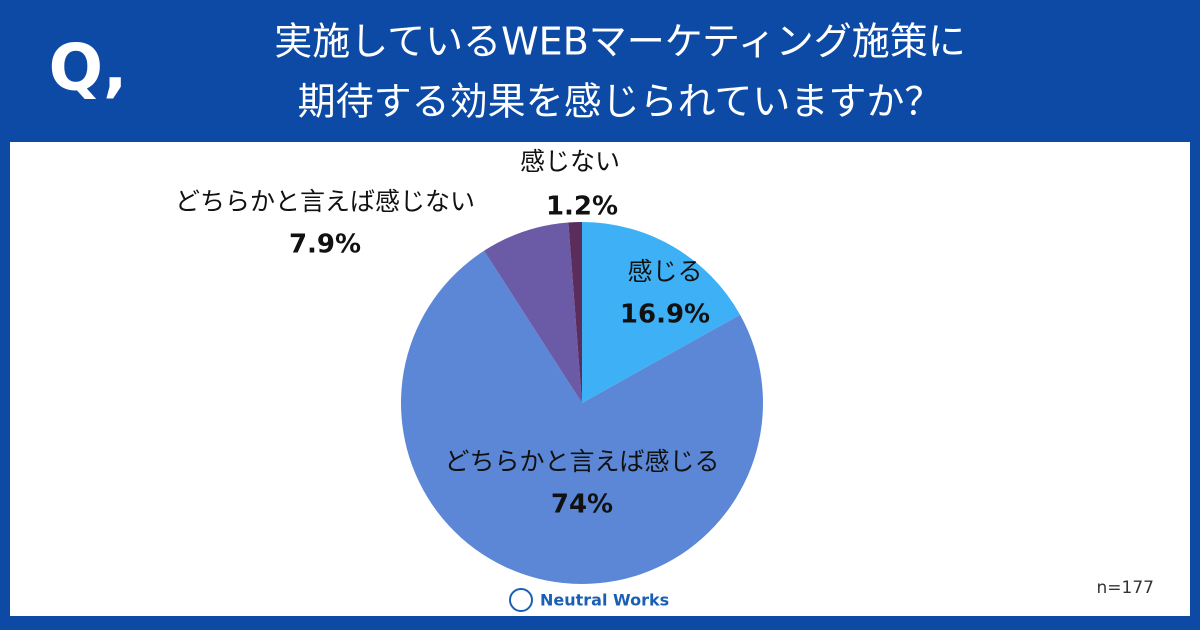 This screenshot has width=1200, height=634. What do you see at coordinates (619, 42) in the screenshot?
I see `title-line: 実施しているWEBマーケティング施策に` at bounding box center [619, 42].